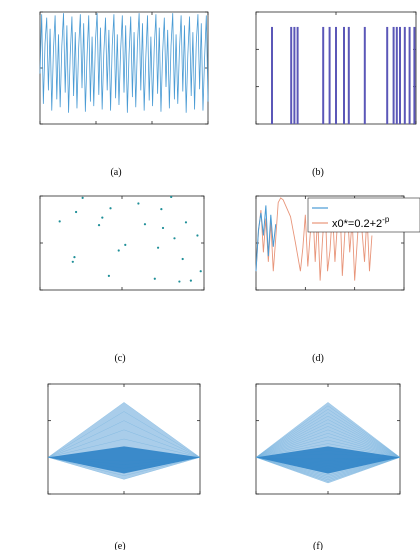  Describe the element at coordinates (318, 545) in the screenshot. I see `panel-f-label: (f)` at that location.